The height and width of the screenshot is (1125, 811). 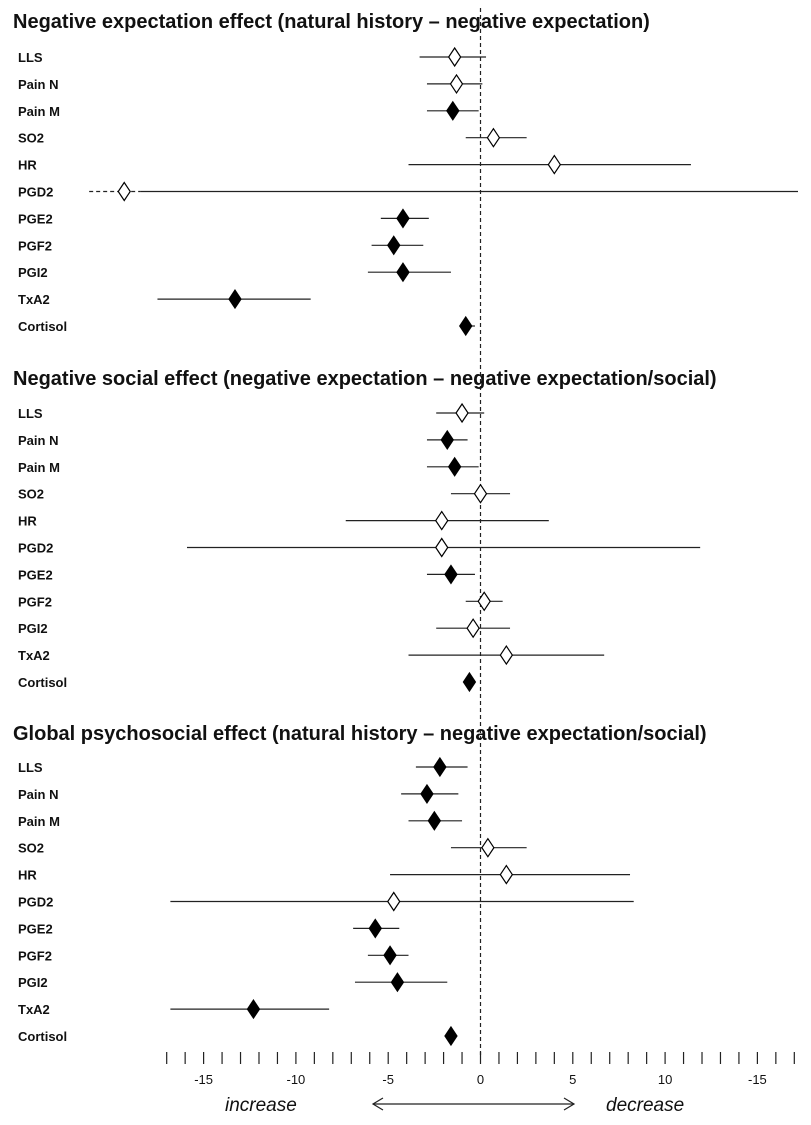 I want to click on axis-tick-label: -5, so click(x=388, y=1079).